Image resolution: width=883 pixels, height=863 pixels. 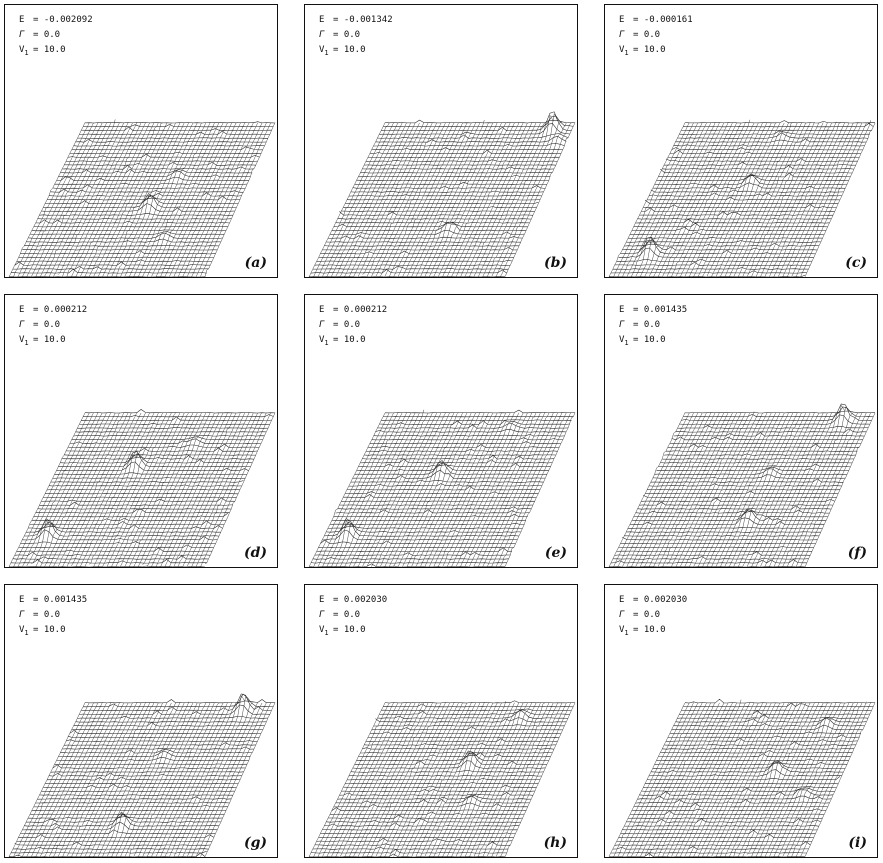 What do you see at coordinates (652, 35) in the screenshot?
I see `parameter-value: 0.0` at bounding box center [652, 35].